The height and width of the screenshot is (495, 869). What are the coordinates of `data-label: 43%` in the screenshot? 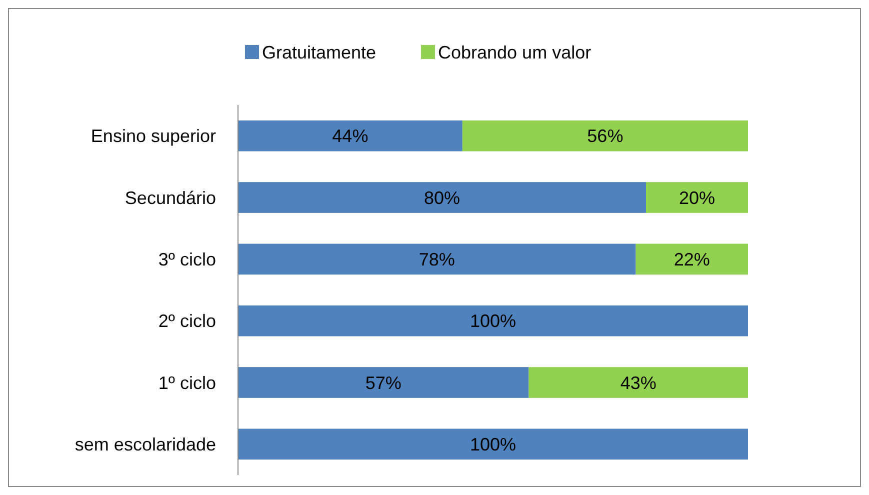 It's located at (638, 382).